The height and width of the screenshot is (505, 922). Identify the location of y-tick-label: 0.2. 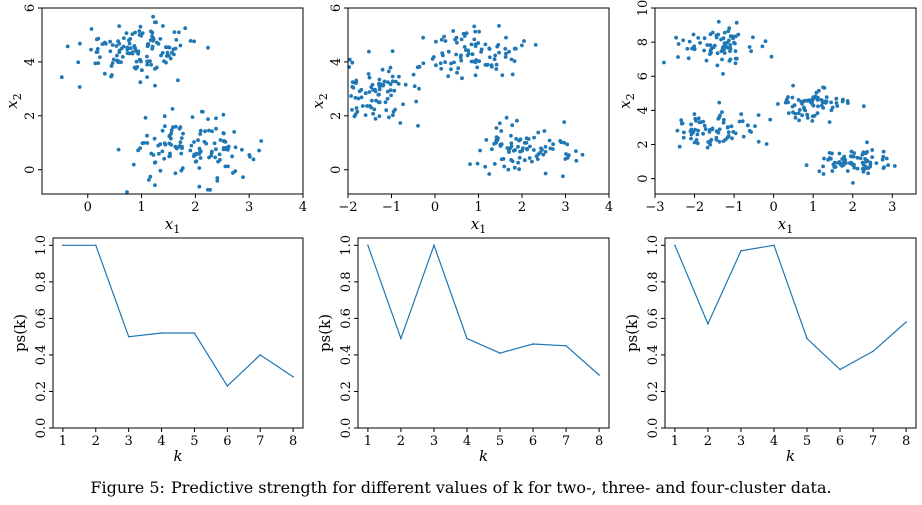
(346, 391).